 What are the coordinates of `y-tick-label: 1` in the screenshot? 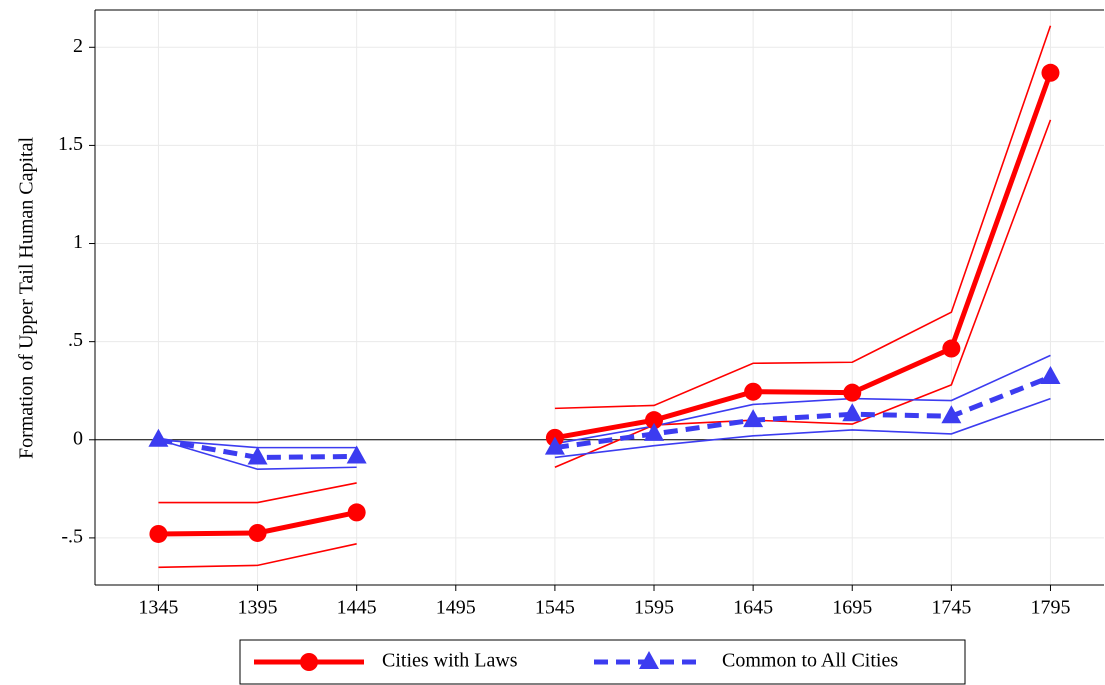 It's located at (78, 242).